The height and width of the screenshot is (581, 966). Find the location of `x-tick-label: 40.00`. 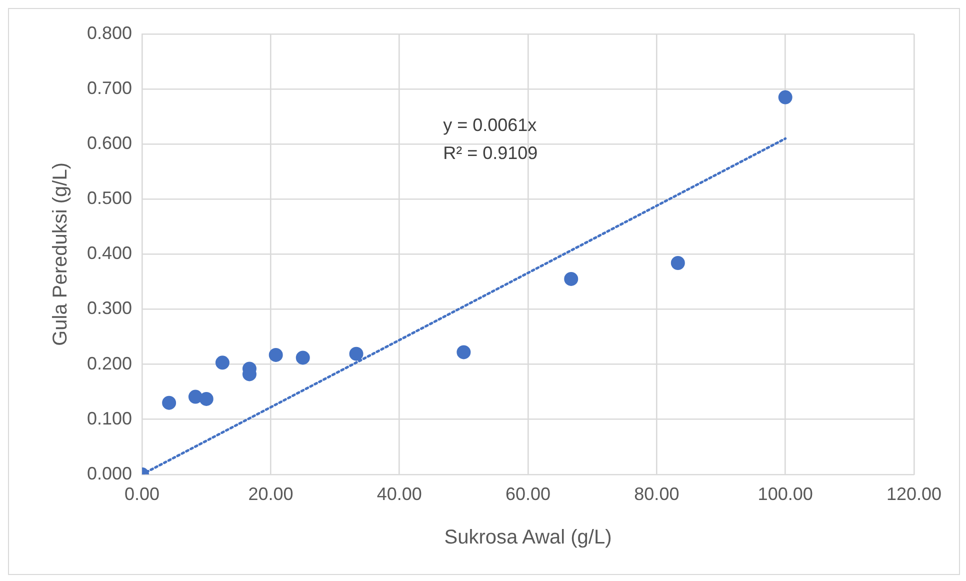

x-tick-label: 40.00 is located at coordinates (399, 494).